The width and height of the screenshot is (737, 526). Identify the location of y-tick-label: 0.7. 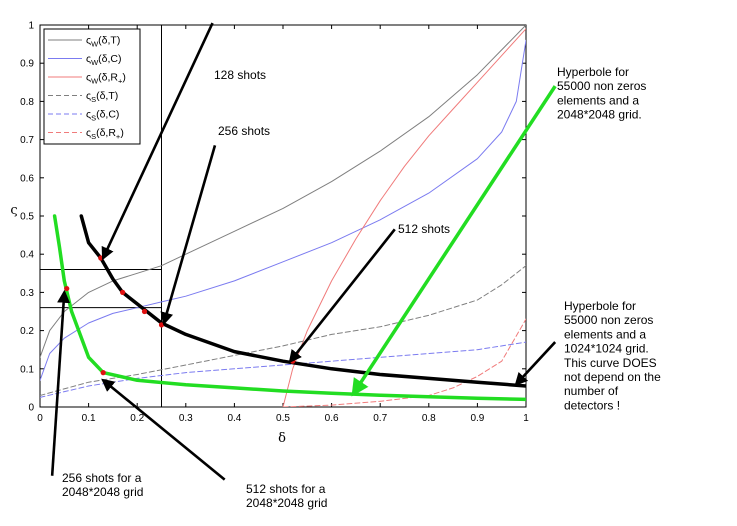
(27, 140).